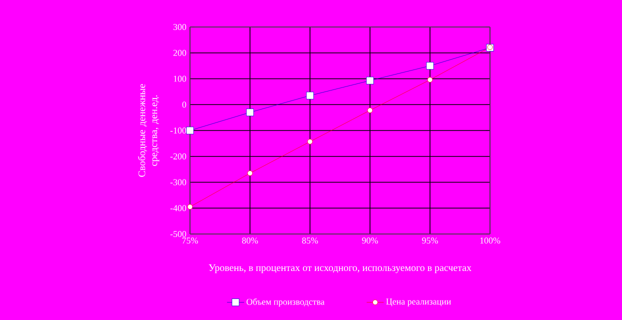  What do you see at coordinates (178, 208) in the screenshot?
I see `y-tick-label: -400` at bounding box center [178, 208].